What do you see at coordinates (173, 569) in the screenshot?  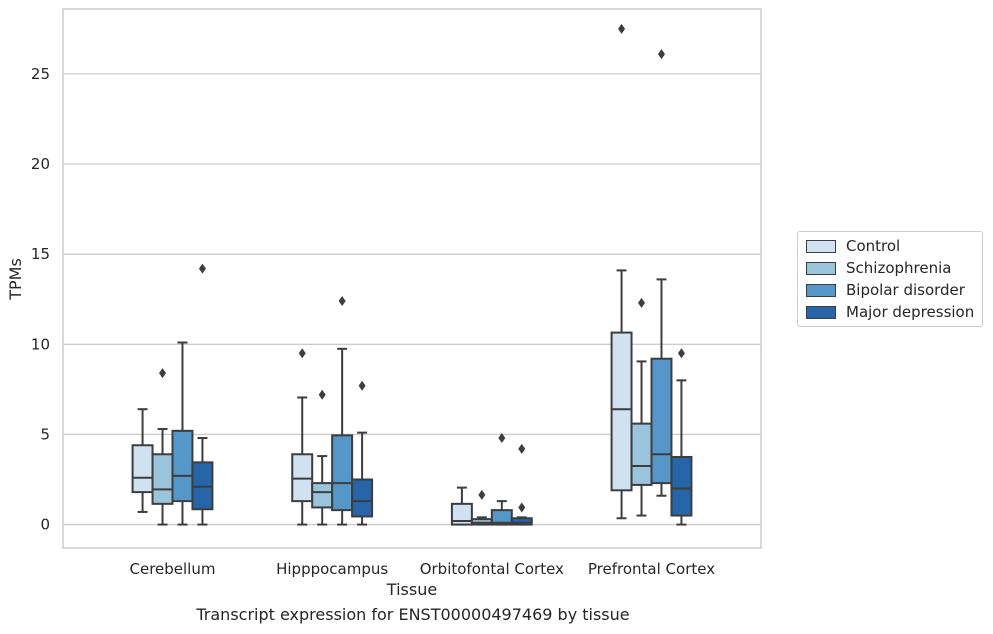 I see `x-tick-label: Cerebellum` at bounding box center [173, 569].